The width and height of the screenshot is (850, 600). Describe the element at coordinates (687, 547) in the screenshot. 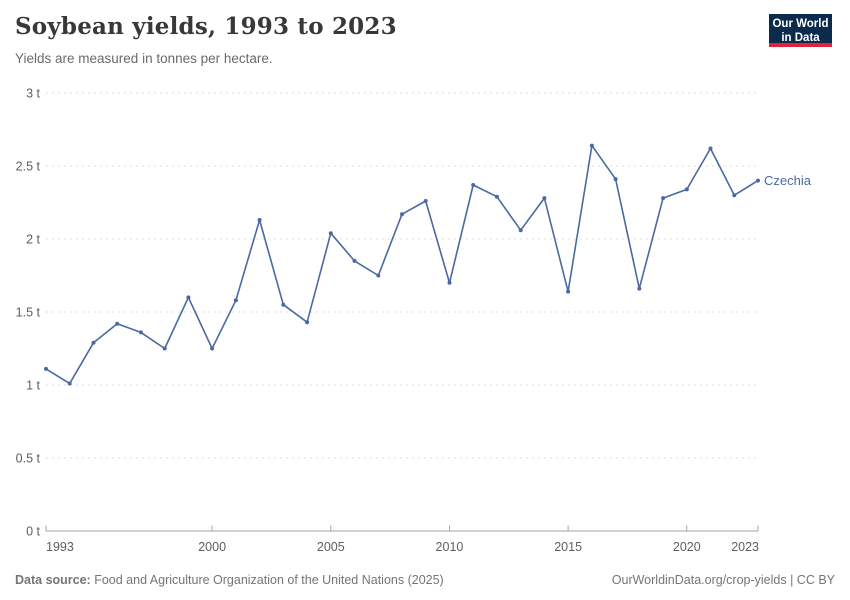

I see `x-tick-label: 2020` at that location.